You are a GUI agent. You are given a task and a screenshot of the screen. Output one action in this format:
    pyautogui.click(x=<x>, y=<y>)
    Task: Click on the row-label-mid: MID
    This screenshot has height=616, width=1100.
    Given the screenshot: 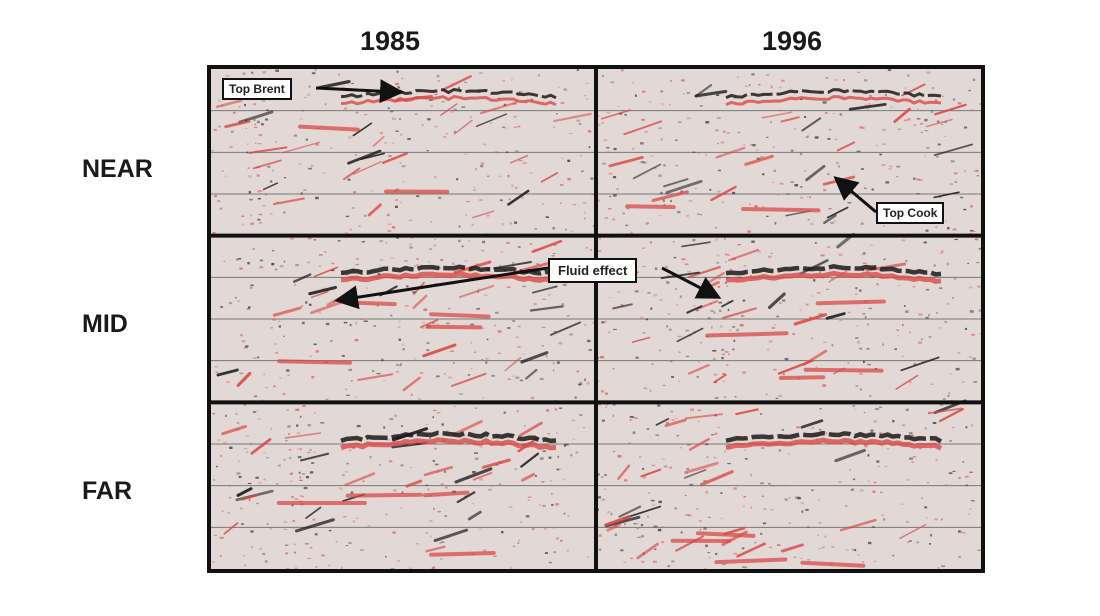 What is the action you would take?
    pyautogui.click(x=105, y=324)
    